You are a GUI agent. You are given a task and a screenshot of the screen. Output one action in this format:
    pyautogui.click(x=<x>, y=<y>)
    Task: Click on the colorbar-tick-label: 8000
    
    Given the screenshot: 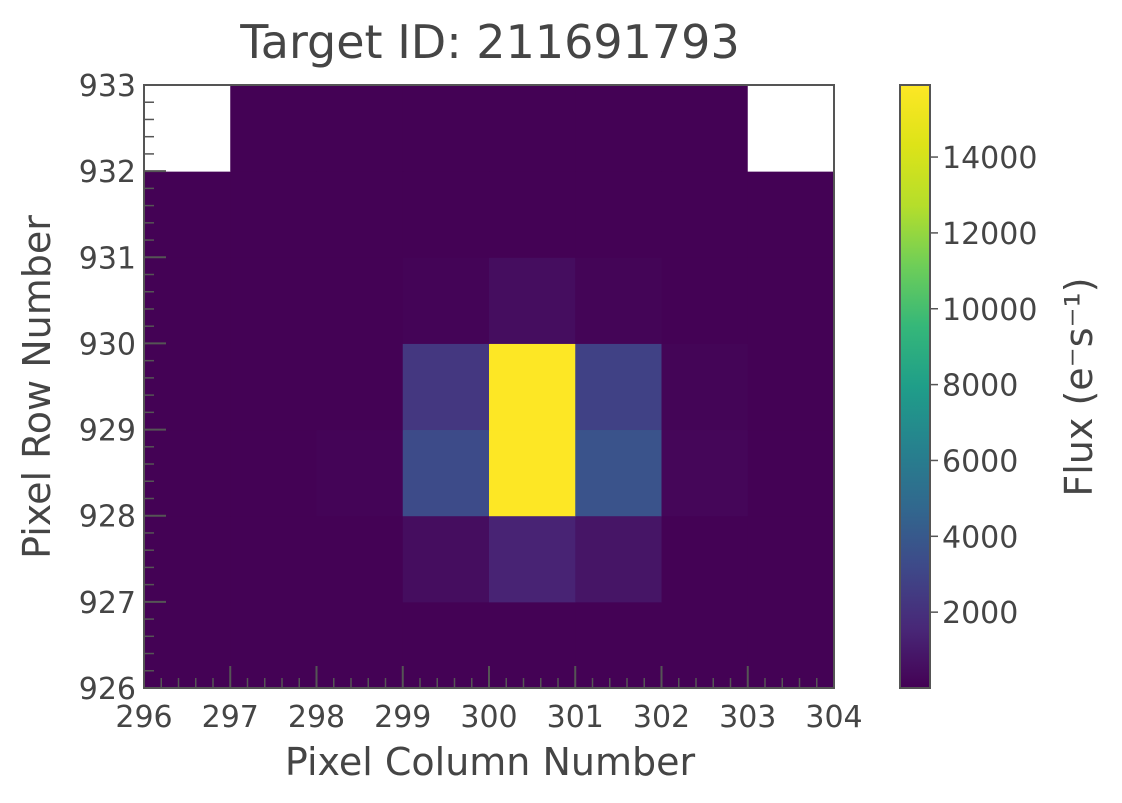 What is the action you would take?
    pyautogui.click(x=980, y=386)
    